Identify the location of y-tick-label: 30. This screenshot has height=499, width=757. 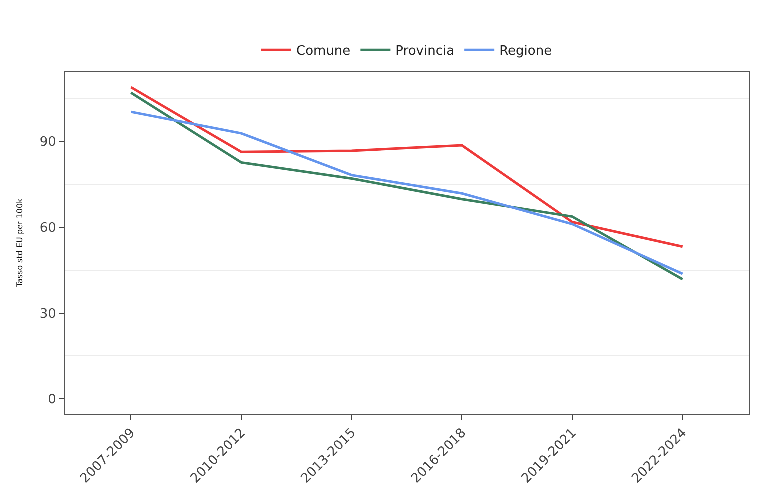
(48, 314).